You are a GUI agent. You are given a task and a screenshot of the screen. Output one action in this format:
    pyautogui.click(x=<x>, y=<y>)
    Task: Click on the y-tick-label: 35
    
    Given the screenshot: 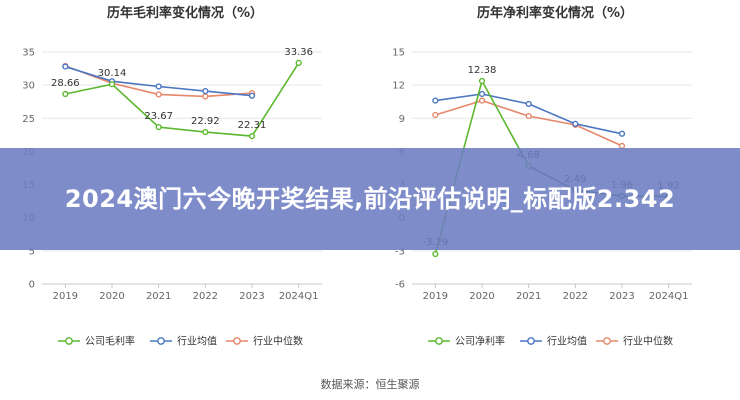 What is the action you would take?
    pyautogui.click(x=28, y=53)
    